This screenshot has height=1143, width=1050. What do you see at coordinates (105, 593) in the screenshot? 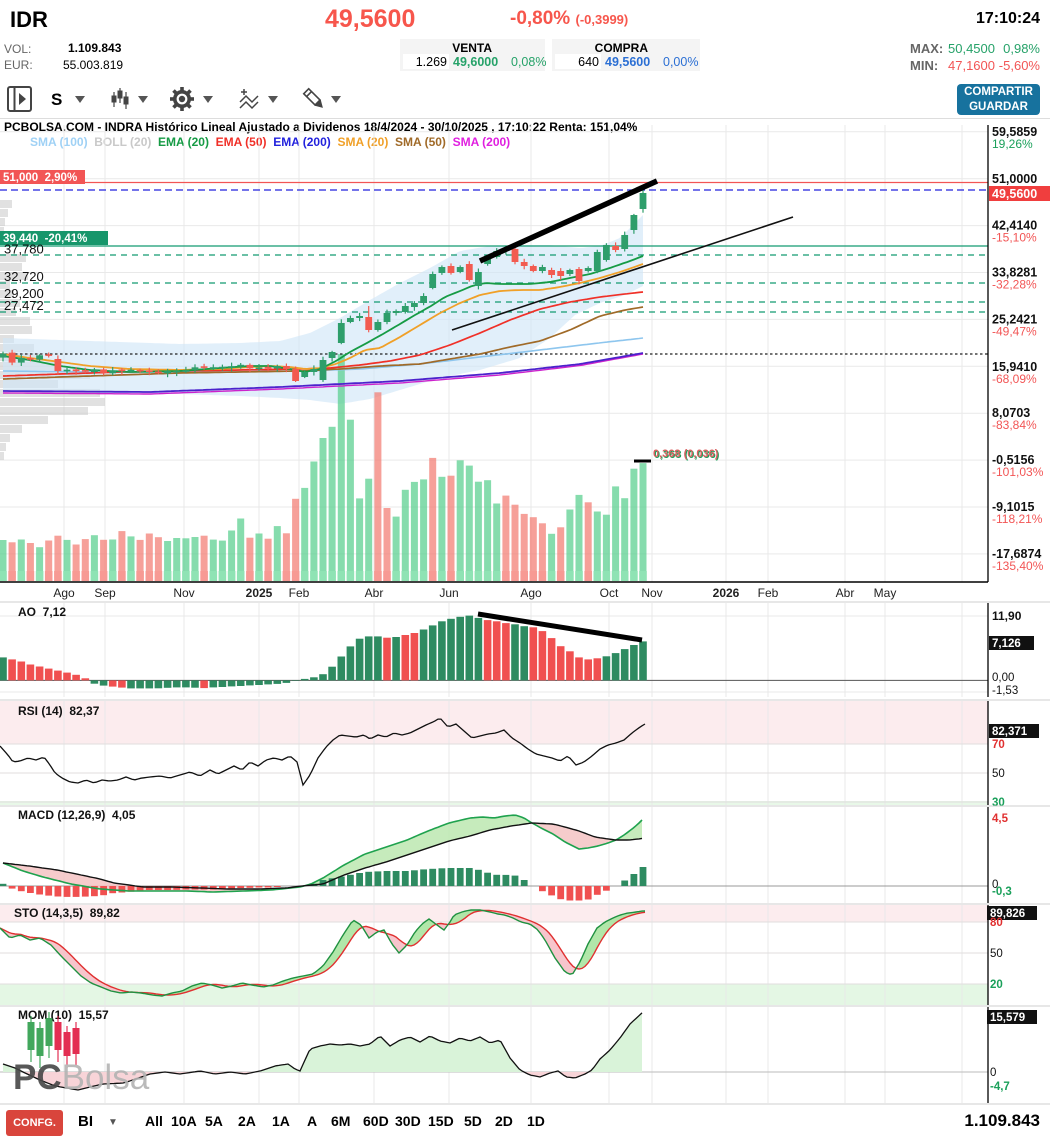
I see `svg-text: Sep` at bounding box center [105, 593].